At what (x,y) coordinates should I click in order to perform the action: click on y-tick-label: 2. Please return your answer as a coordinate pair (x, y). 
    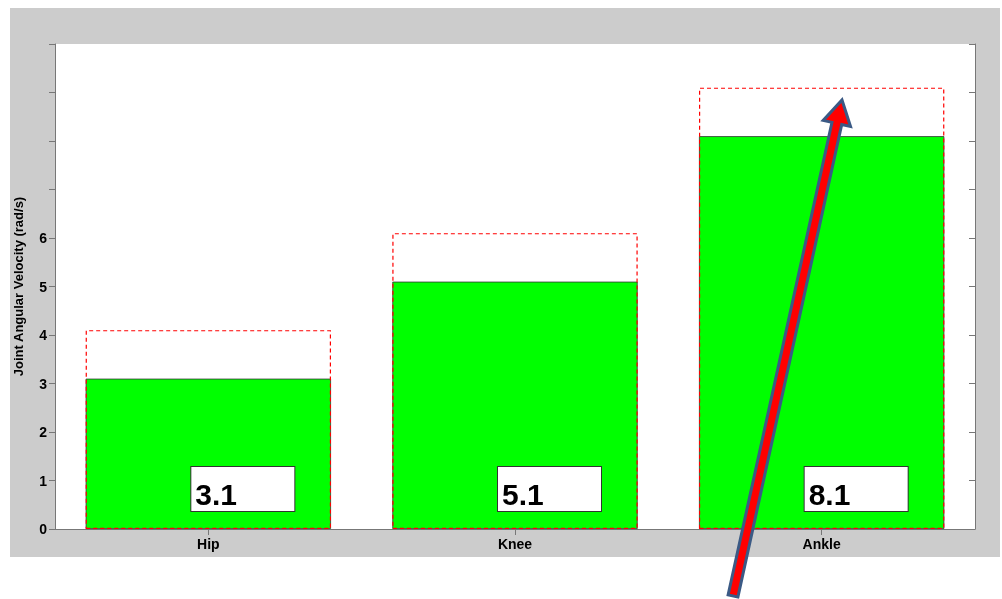
    Looking at the image, I should click on (43, 432).